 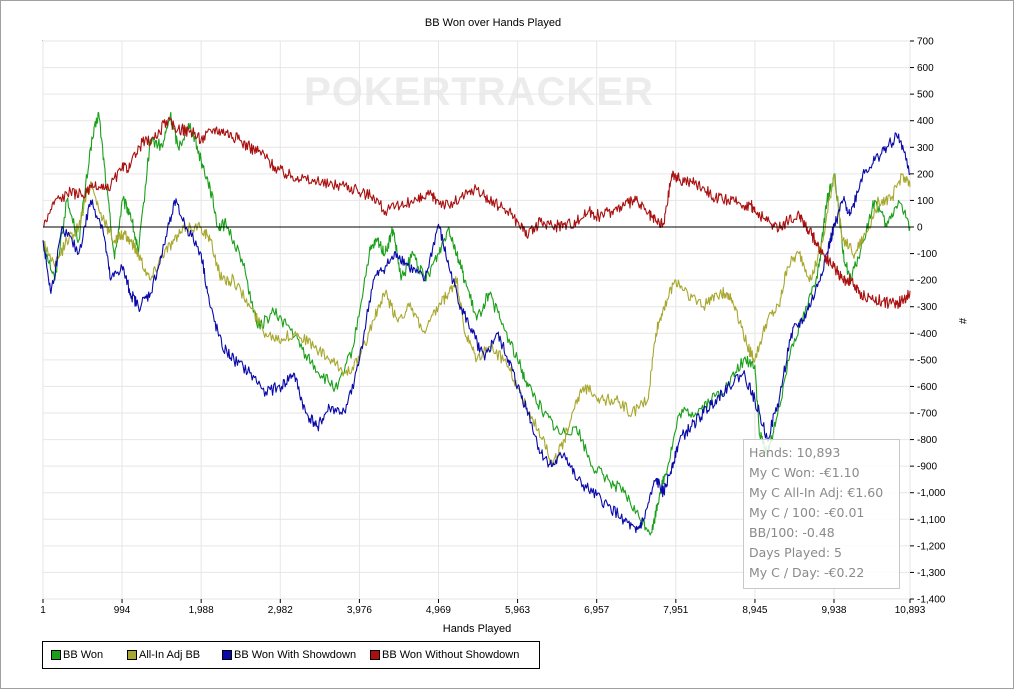 What do you see at coordinates (43, 610) in the screenshot?
I see `x-tick-label: 1` at bounding box center [43, 610].